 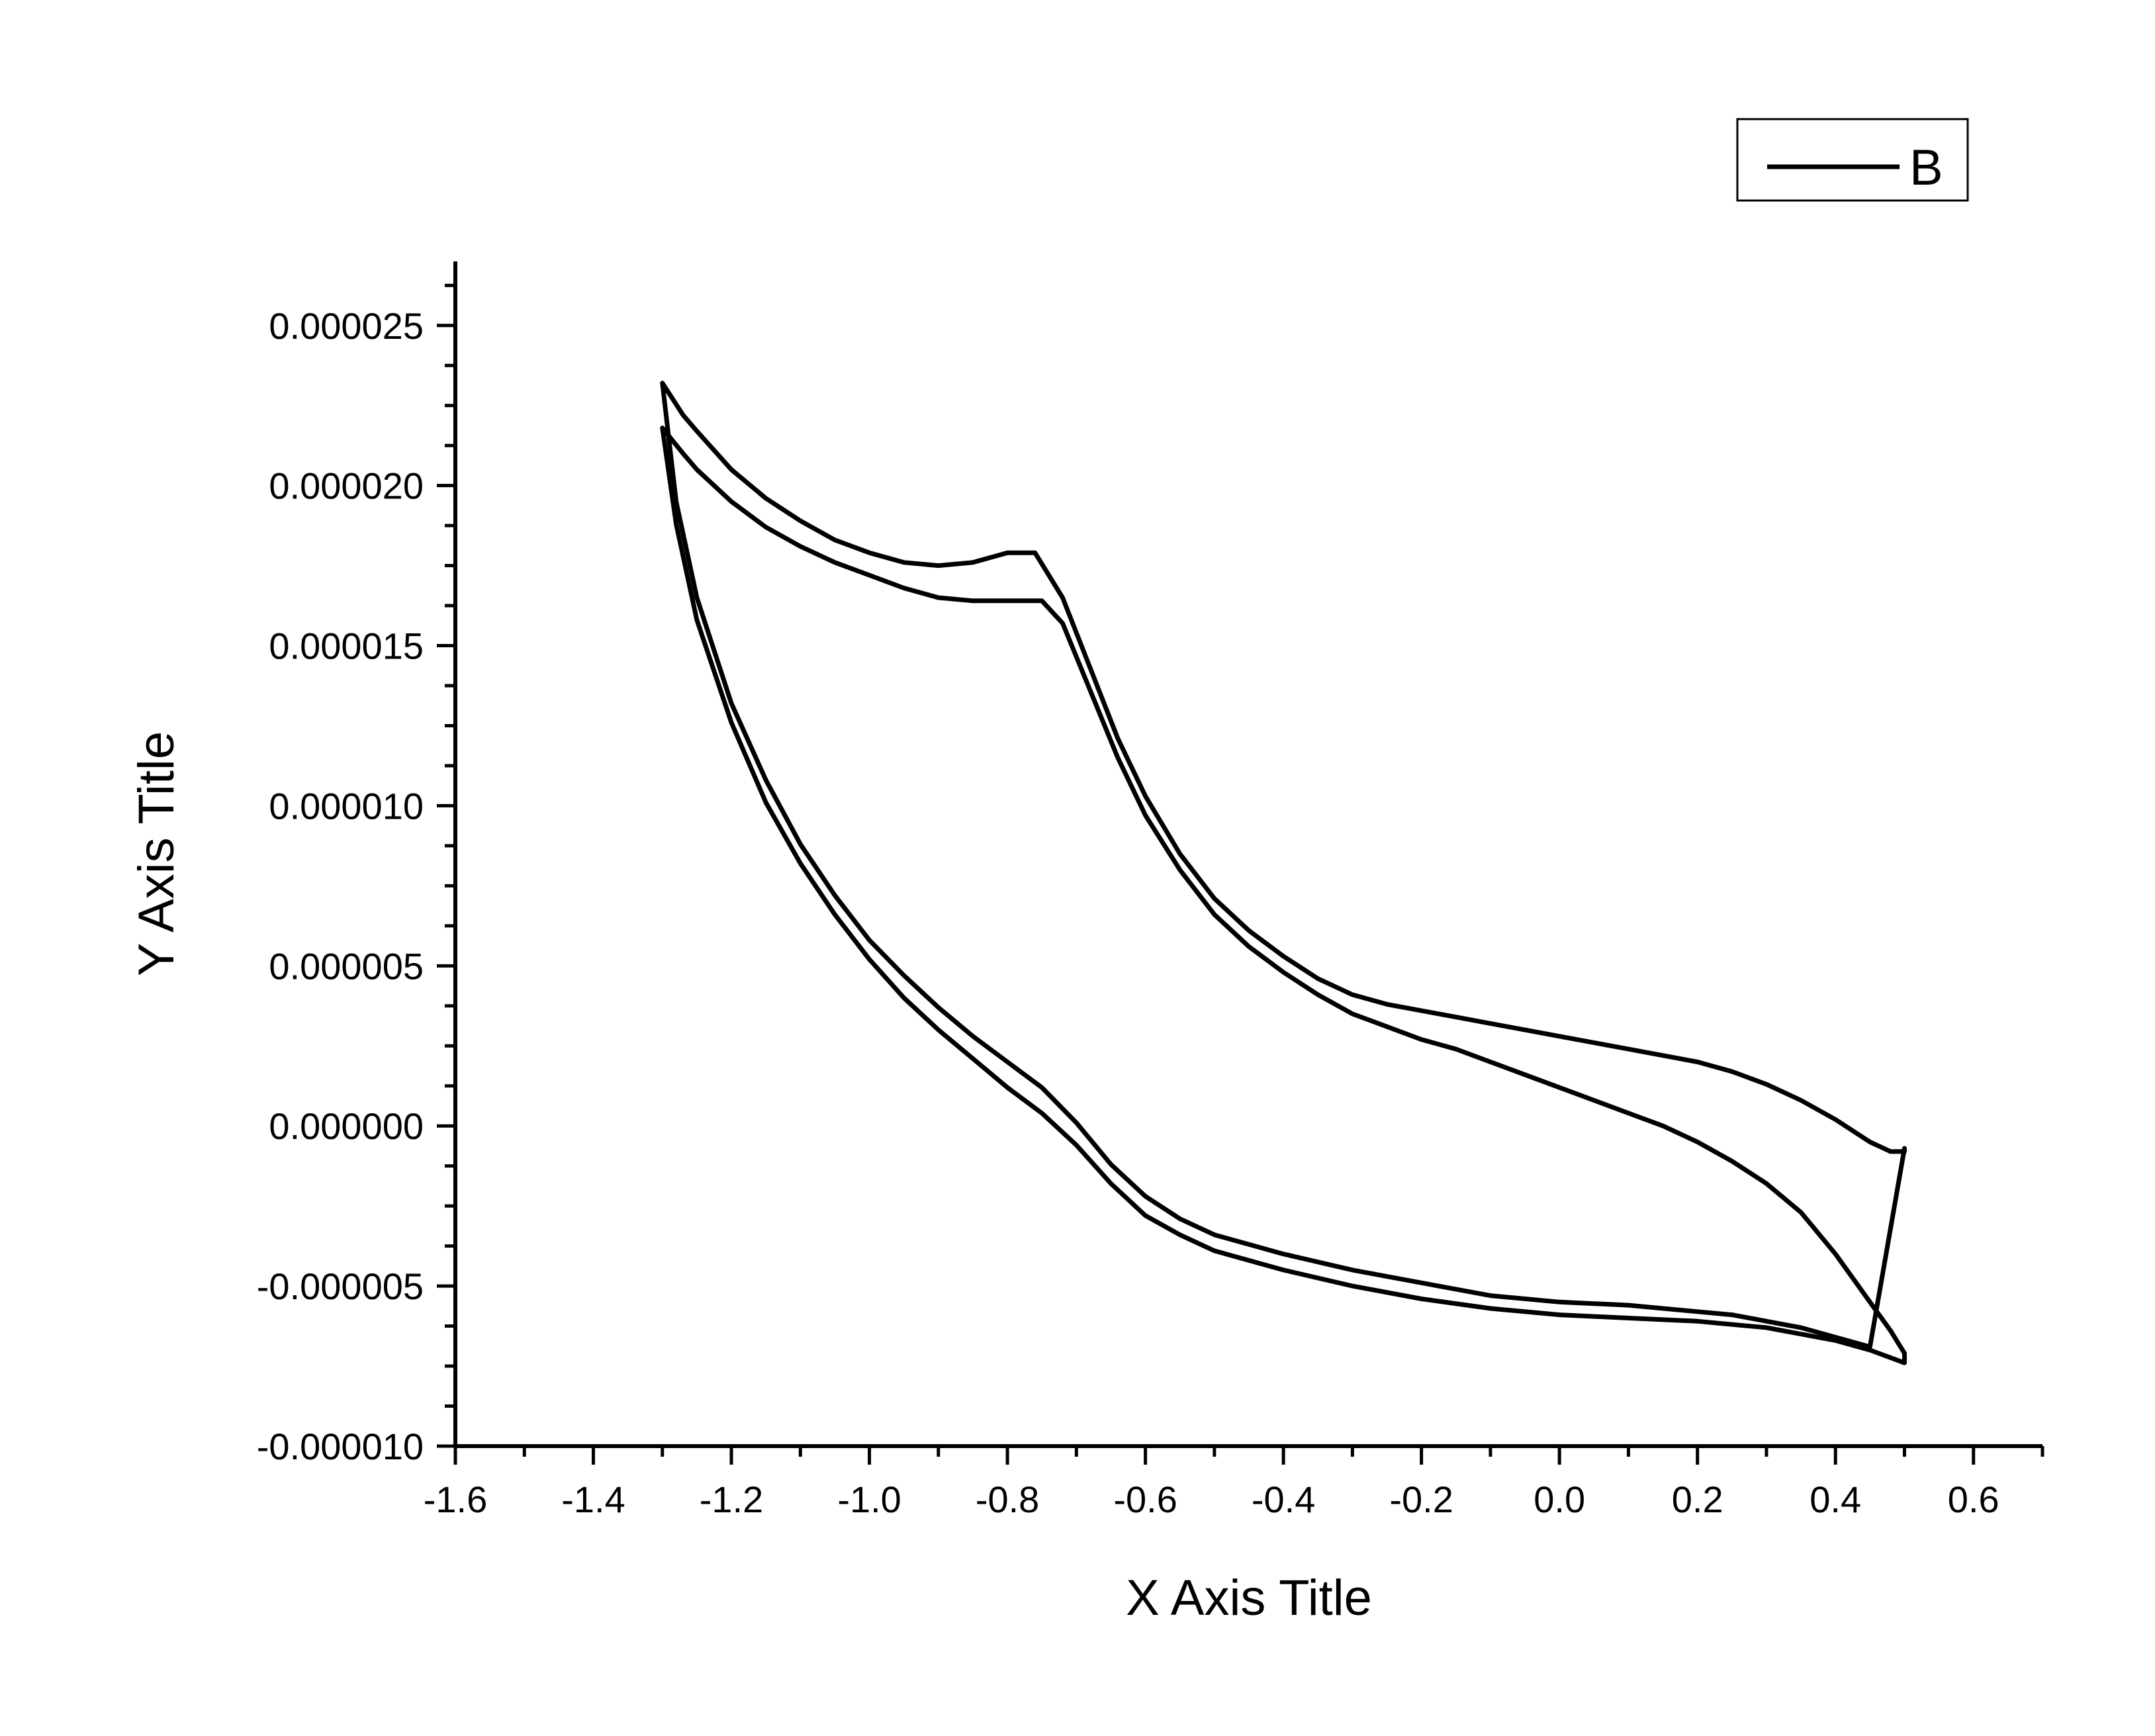 I want to click on x-tick-label: 0.4, so click(x=1835, y=1500).